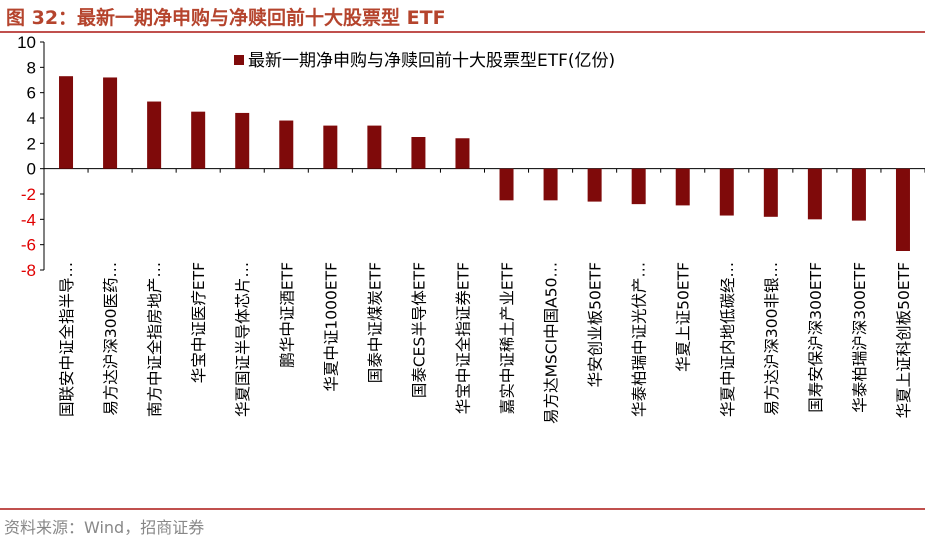 This screenshot has height=538, width=925. I want to click on x-category-label: 华泰柏瑞沪深300ETF, so click(860, 337).